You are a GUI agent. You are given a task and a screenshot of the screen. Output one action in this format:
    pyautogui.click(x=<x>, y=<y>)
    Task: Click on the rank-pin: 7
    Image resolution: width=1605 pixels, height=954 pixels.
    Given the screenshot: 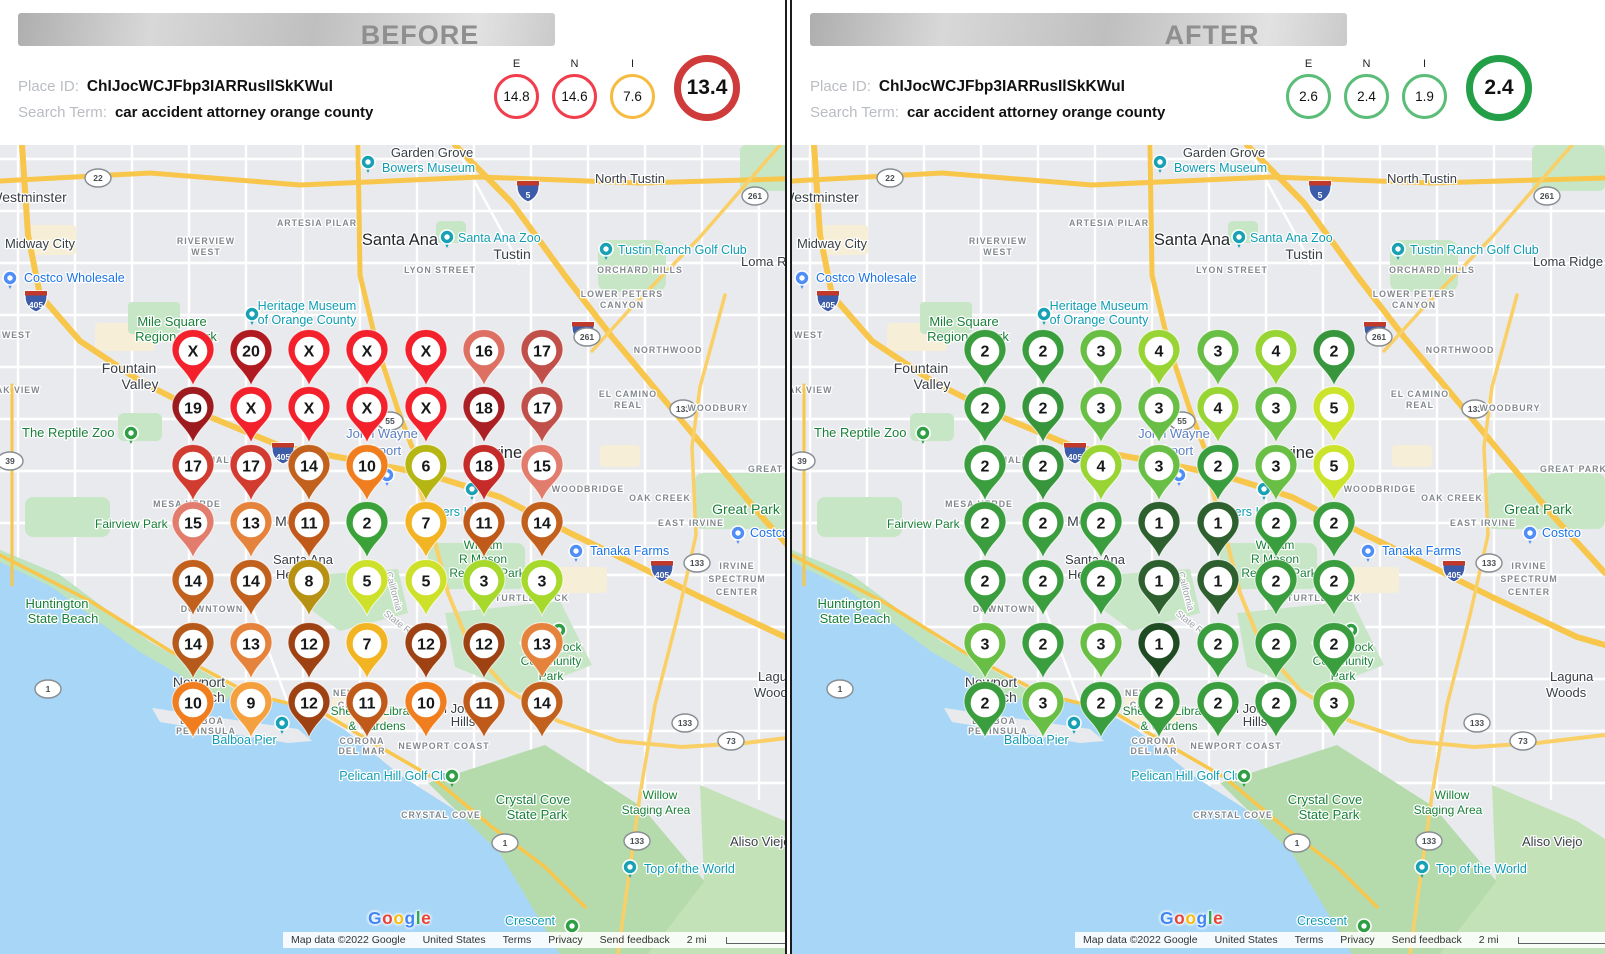 What is the action you would take?
    pyautogui.click(x=367, y=650)
    